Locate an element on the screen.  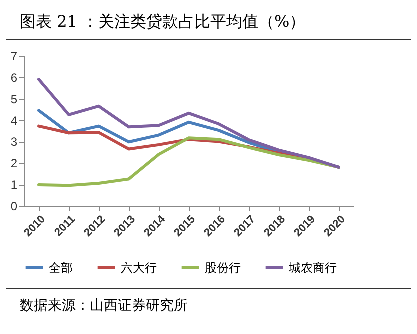
legend-label: 股份行 is located at coordinates (223, 267).